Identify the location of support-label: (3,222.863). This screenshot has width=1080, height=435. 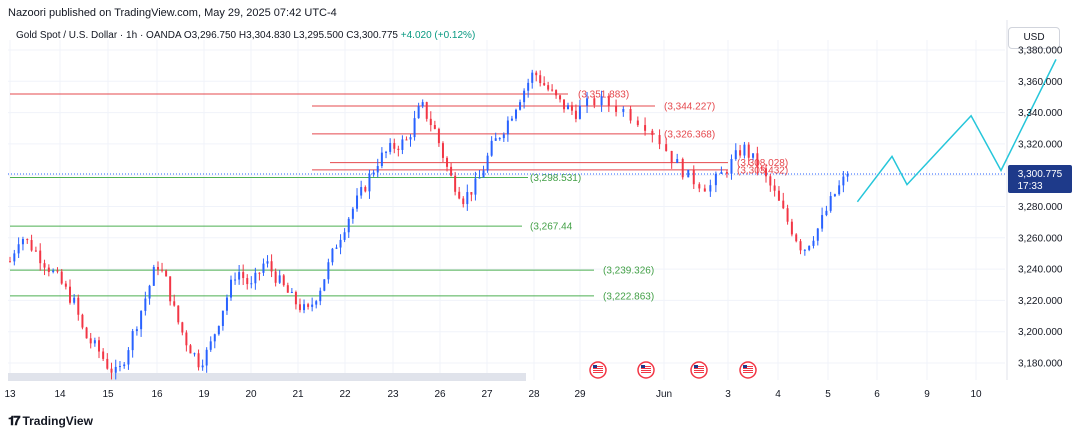
(628, 296).